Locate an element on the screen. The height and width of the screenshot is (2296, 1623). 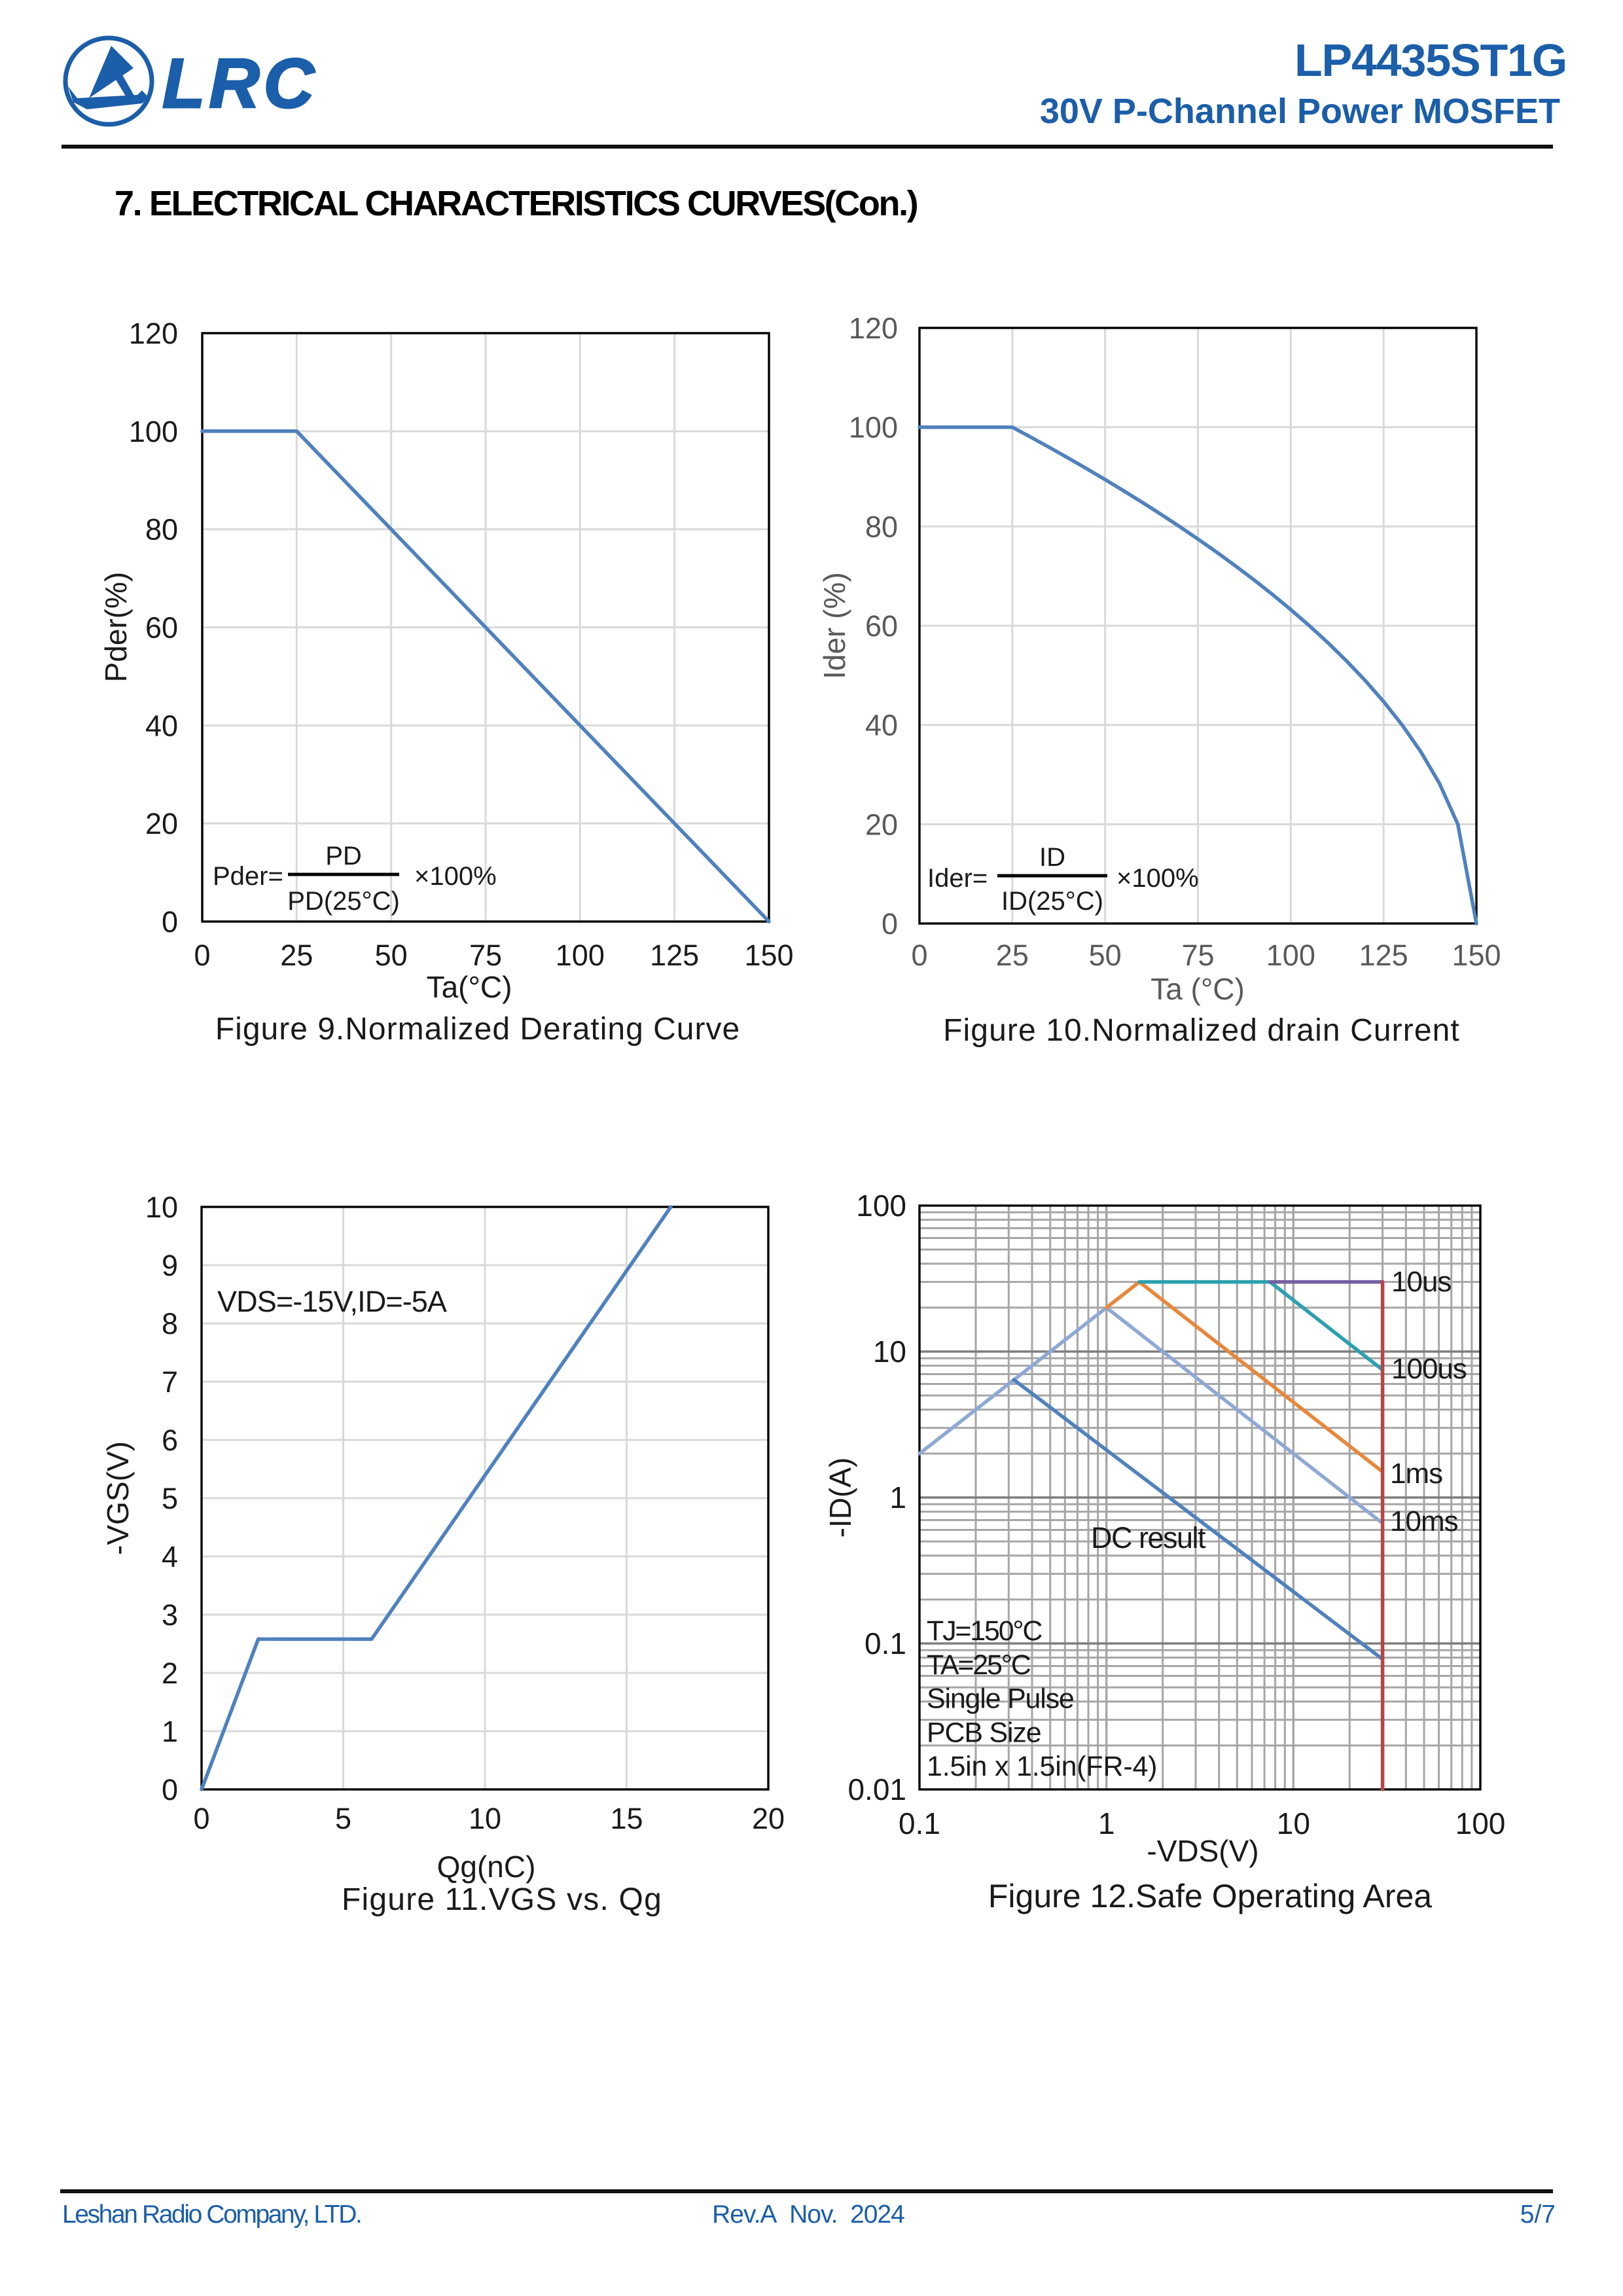
svg-text: 15 is located at coordinates (626, 1818).